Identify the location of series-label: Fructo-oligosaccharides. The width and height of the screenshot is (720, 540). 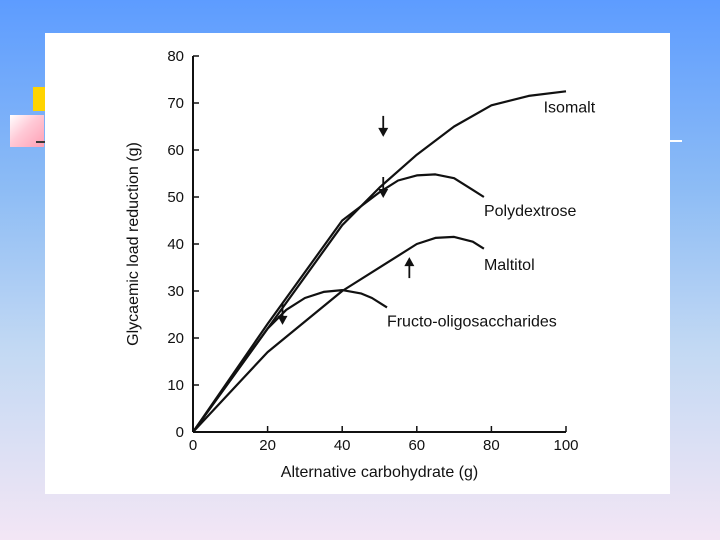
(472, 322).